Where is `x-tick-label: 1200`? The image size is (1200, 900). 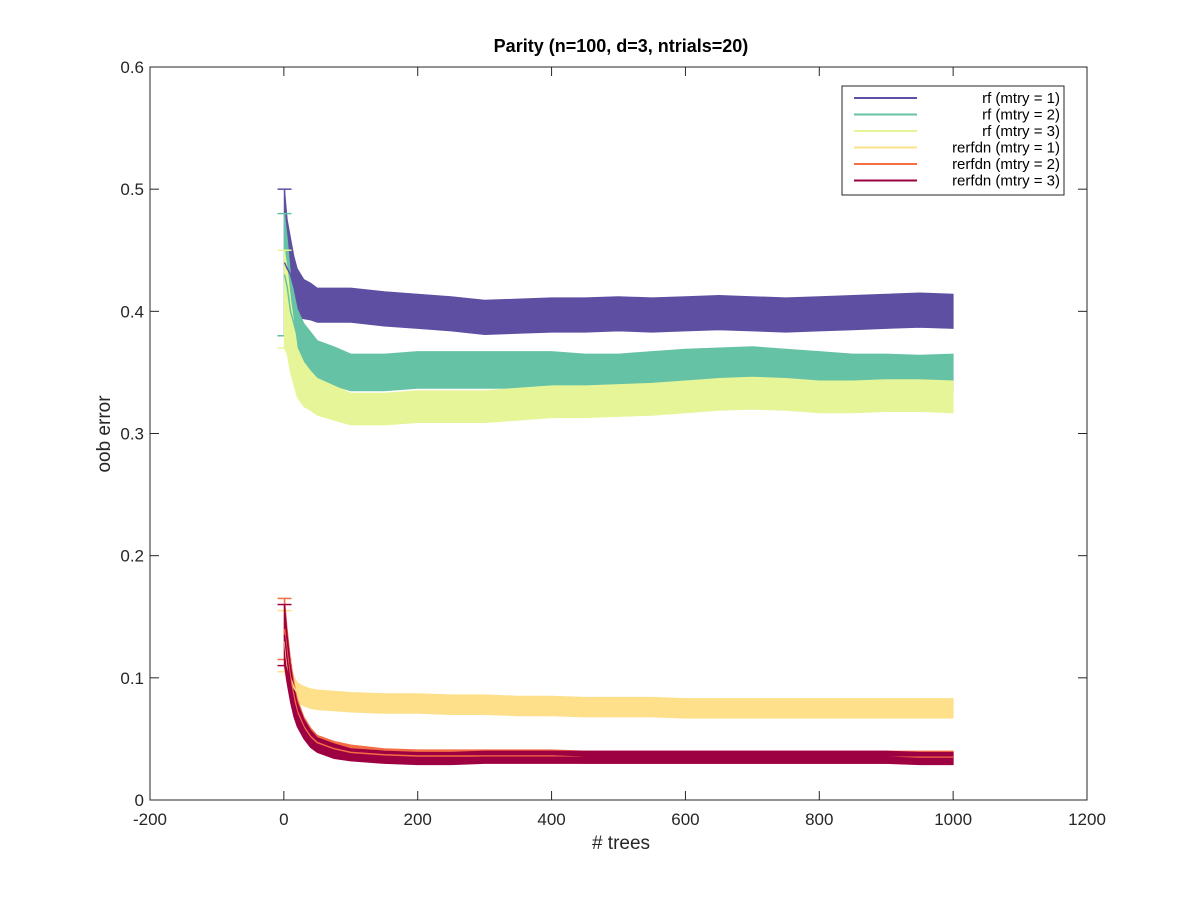 x-tick-label: 1200 is located at coordinates (1087, 819).